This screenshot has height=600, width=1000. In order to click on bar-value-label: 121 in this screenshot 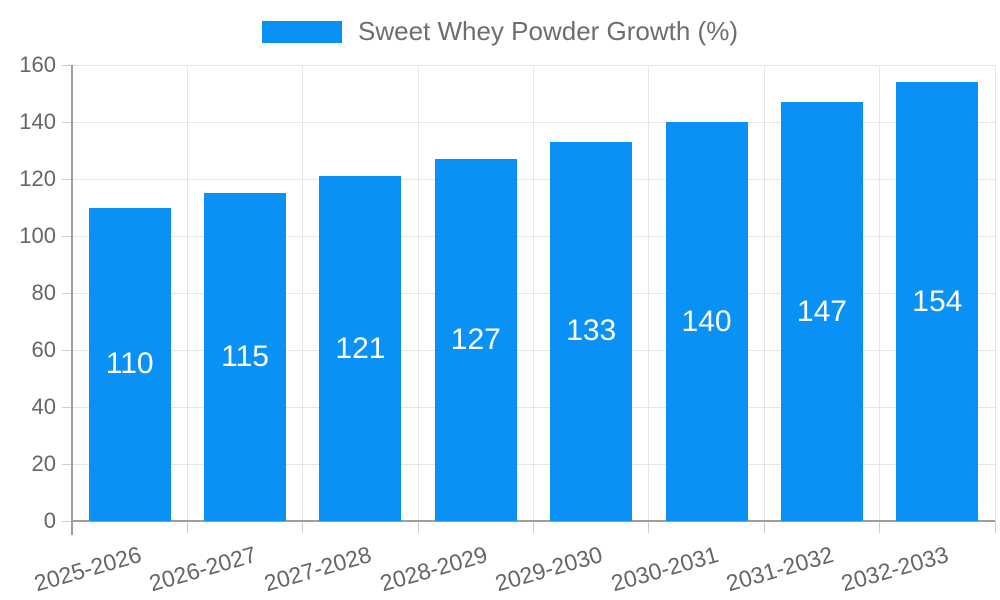, I will do `click(360, 348)`.